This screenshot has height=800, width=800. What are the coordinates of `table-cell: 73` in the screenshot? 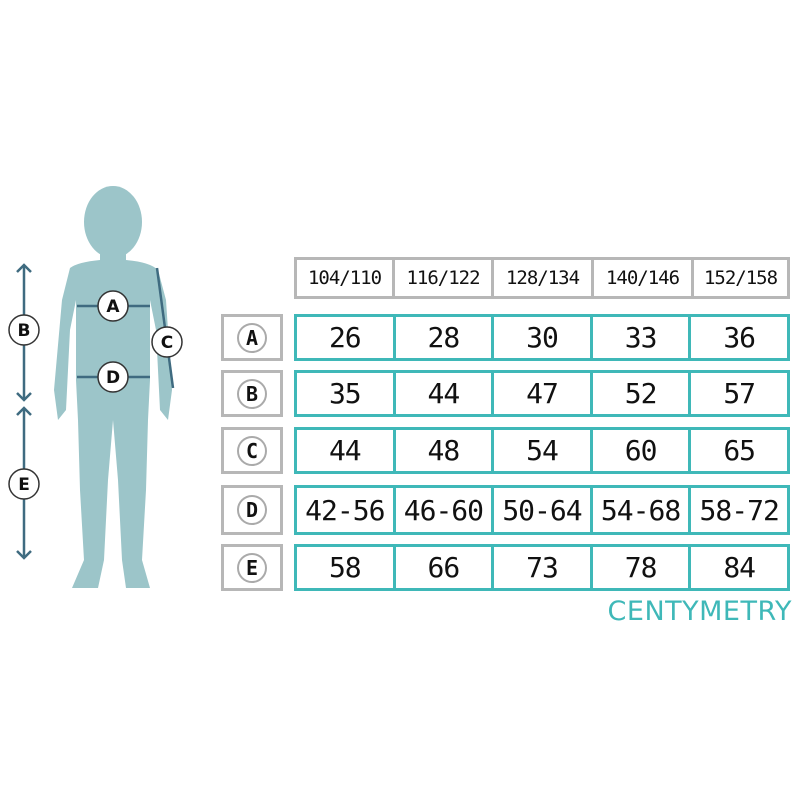 It's located at (543, 567).